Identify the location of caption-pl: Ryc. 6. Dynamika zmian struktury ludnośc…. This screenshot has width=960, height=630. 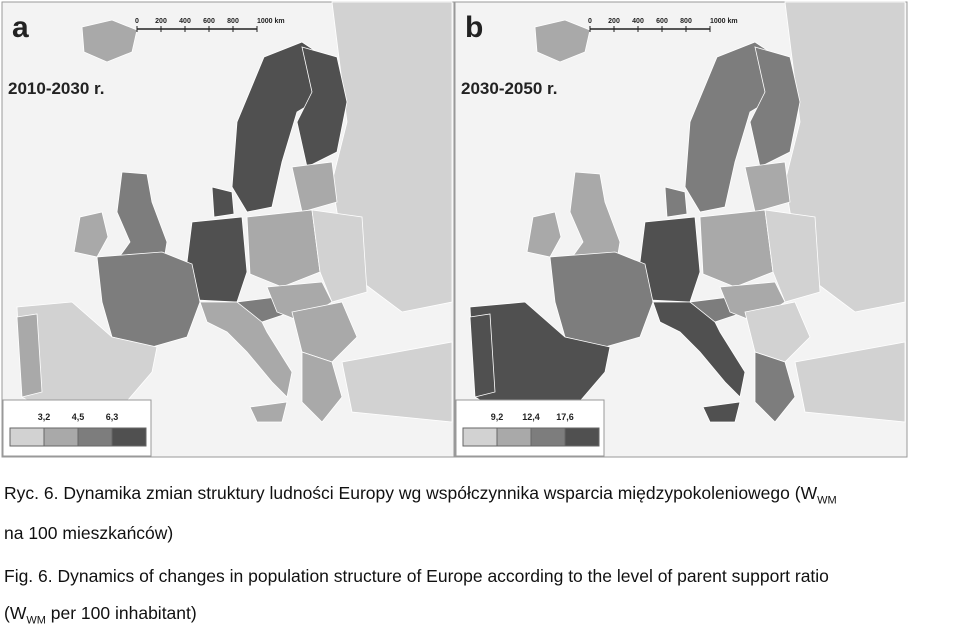
(420, 495).